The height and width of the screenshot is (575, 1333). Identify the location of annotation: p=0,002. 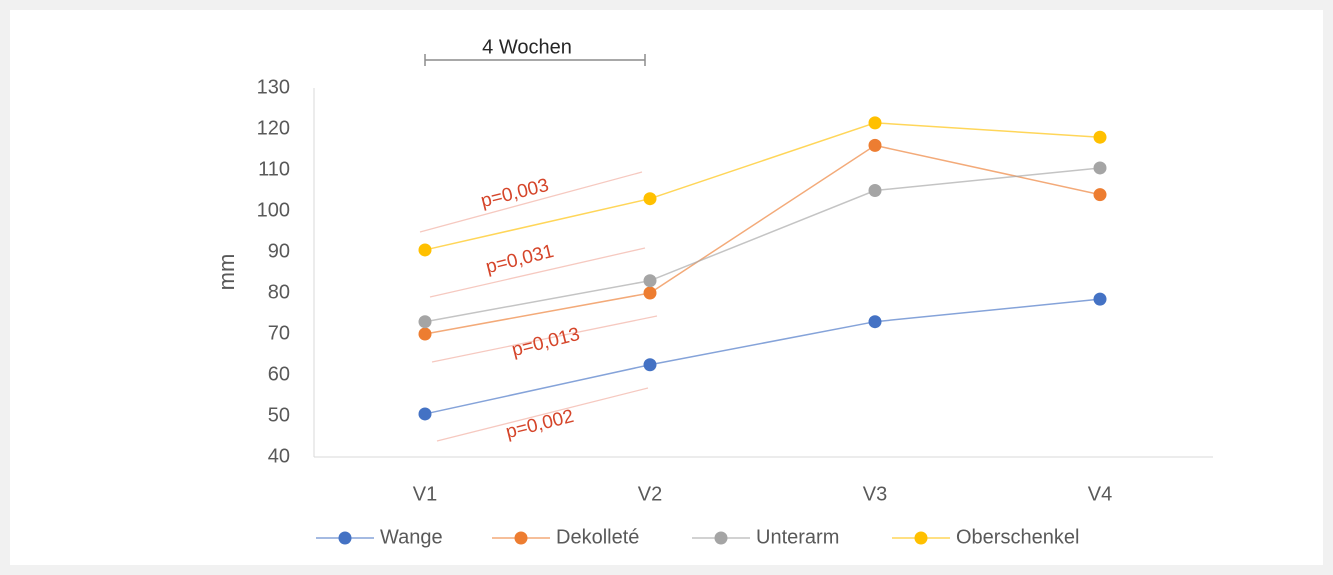
(540, 424).